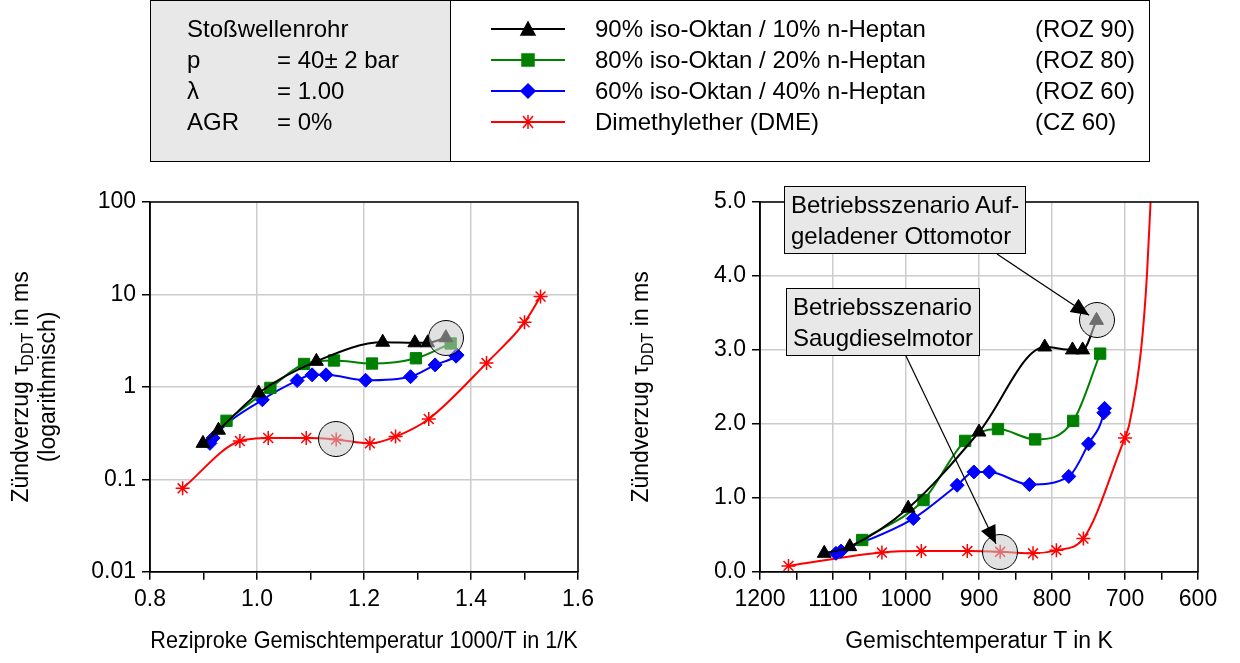 Image resolution: width=1240 pixels, height=663 pixels. What do you see at coordinates (730, 274) in the screenshot?
I see `y-tick-label: 4.0` at bounding box center [730, 274].